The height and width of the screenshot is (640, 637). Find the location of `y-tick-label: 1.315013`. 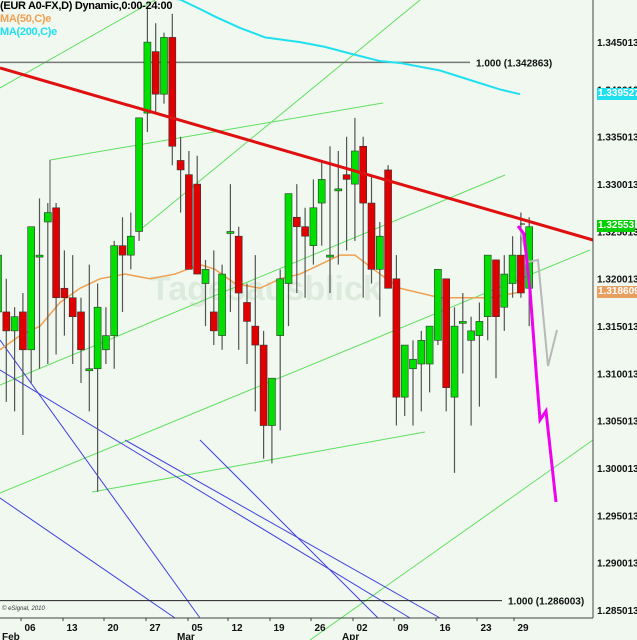

y-tick-label: 1.315013 is located at coordinates (617, 327).